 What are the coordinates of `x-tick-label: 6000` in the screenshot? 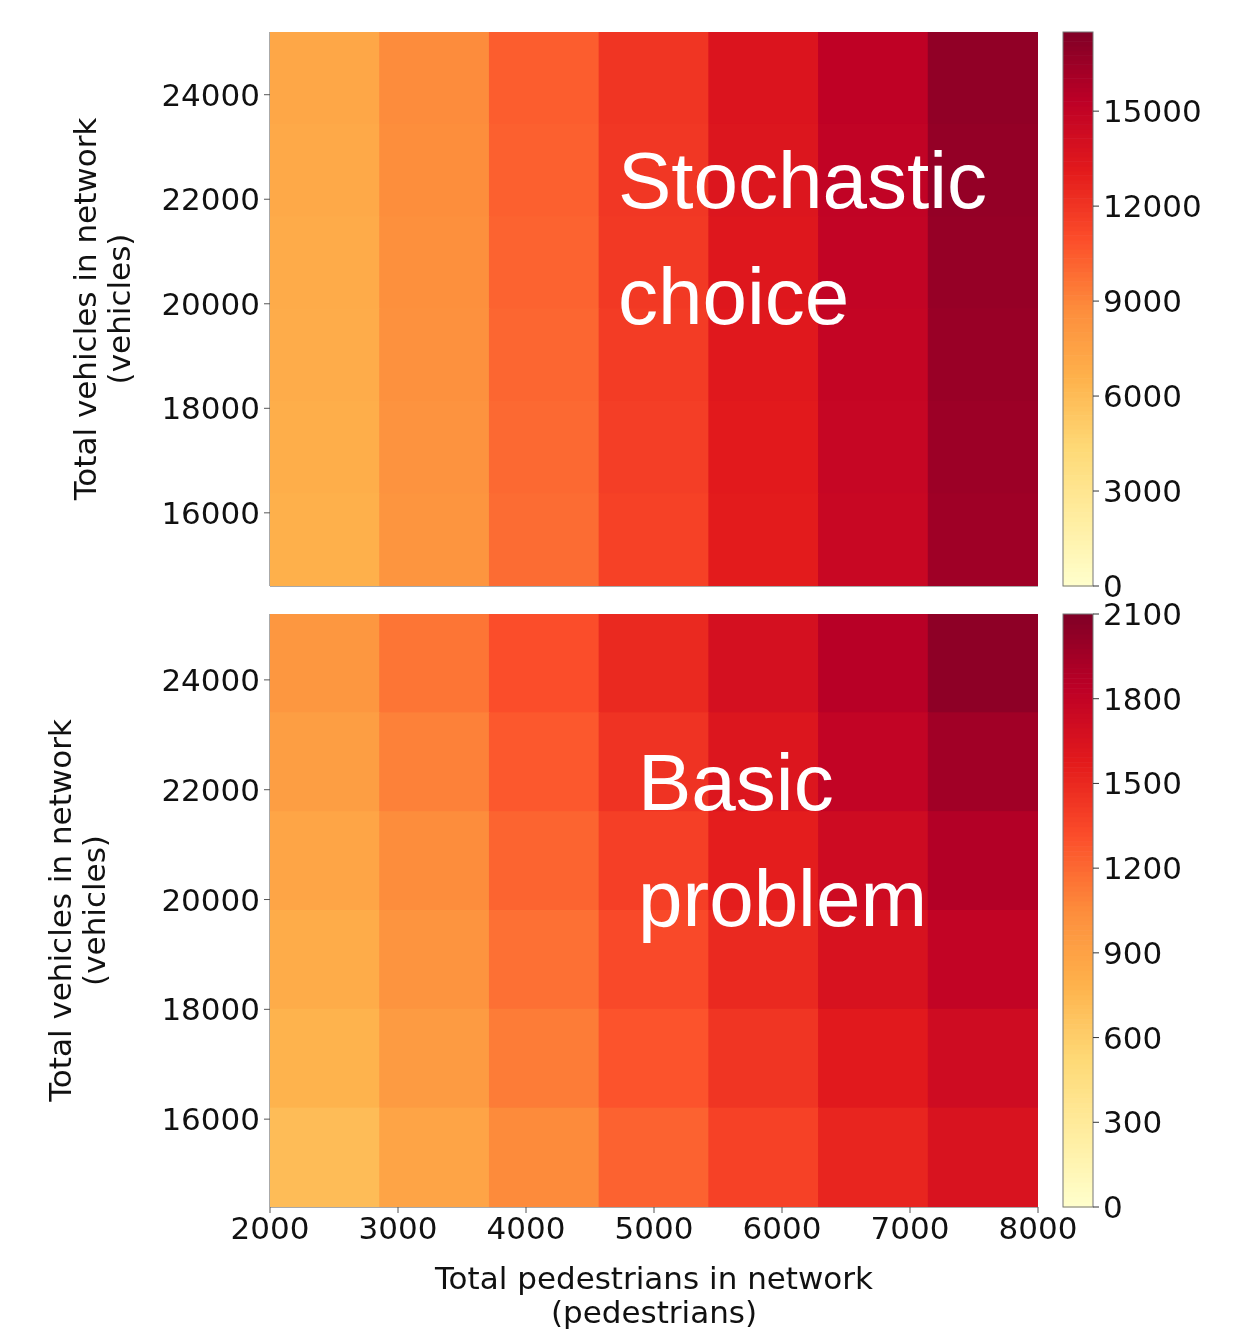 It's located at (782, 1228).